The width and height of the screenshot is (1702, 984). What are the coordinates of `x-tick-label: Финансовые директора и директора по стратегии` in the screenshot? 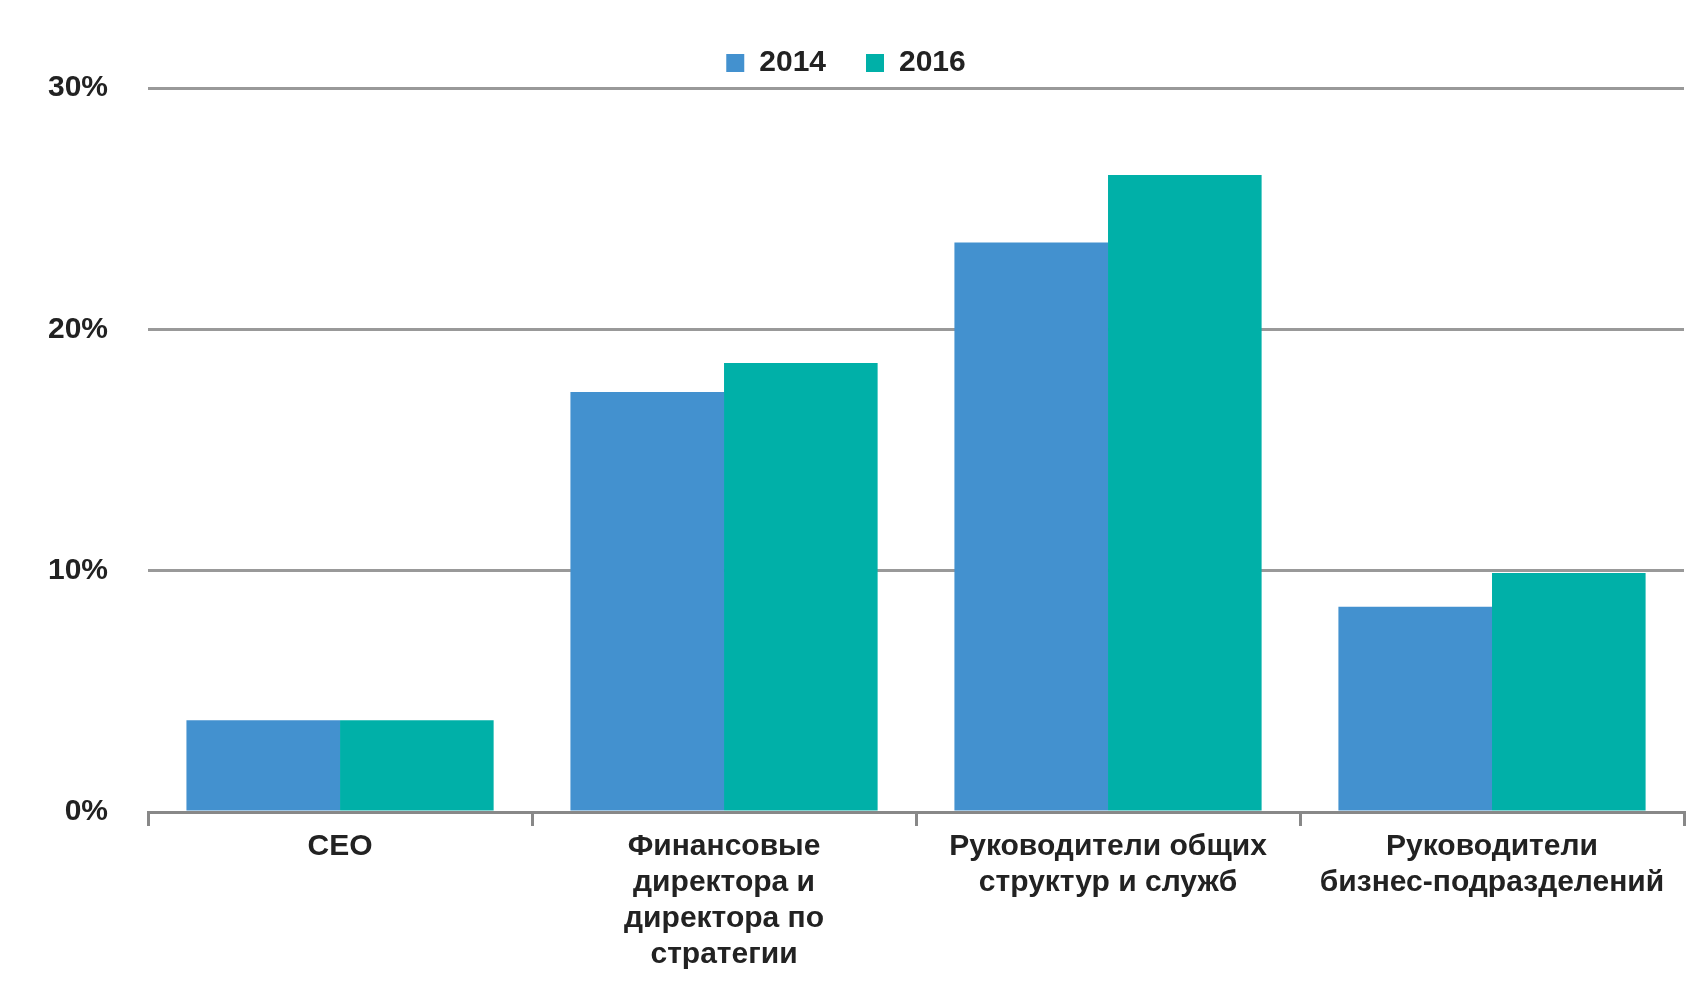 It's located at (724, 899).